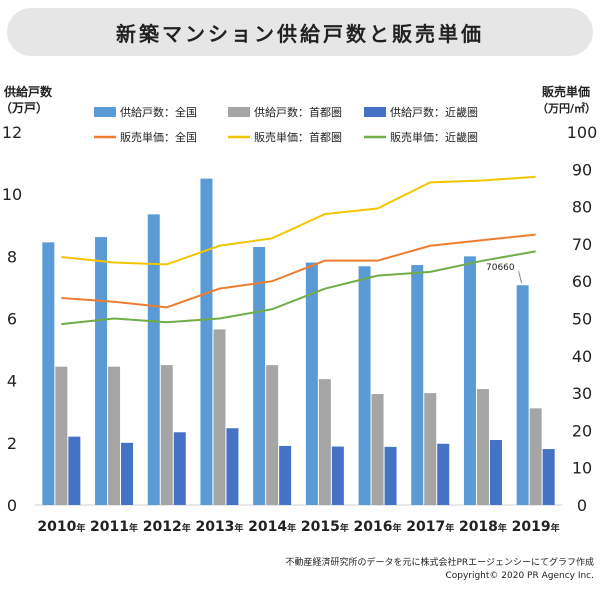 The image size is (600, 600). Describe the element at coordinates (500, 268) in the screenshot. I see `bar-annotation-label: 70660` at that location.